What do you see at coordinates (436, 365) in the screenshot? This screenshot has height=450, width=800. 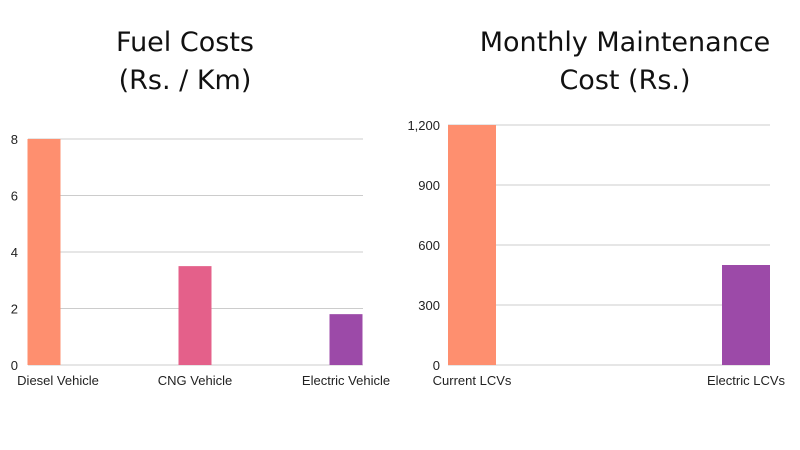 I see `maint-y-tick-label-0: 0` at bounding box center [436, 365].